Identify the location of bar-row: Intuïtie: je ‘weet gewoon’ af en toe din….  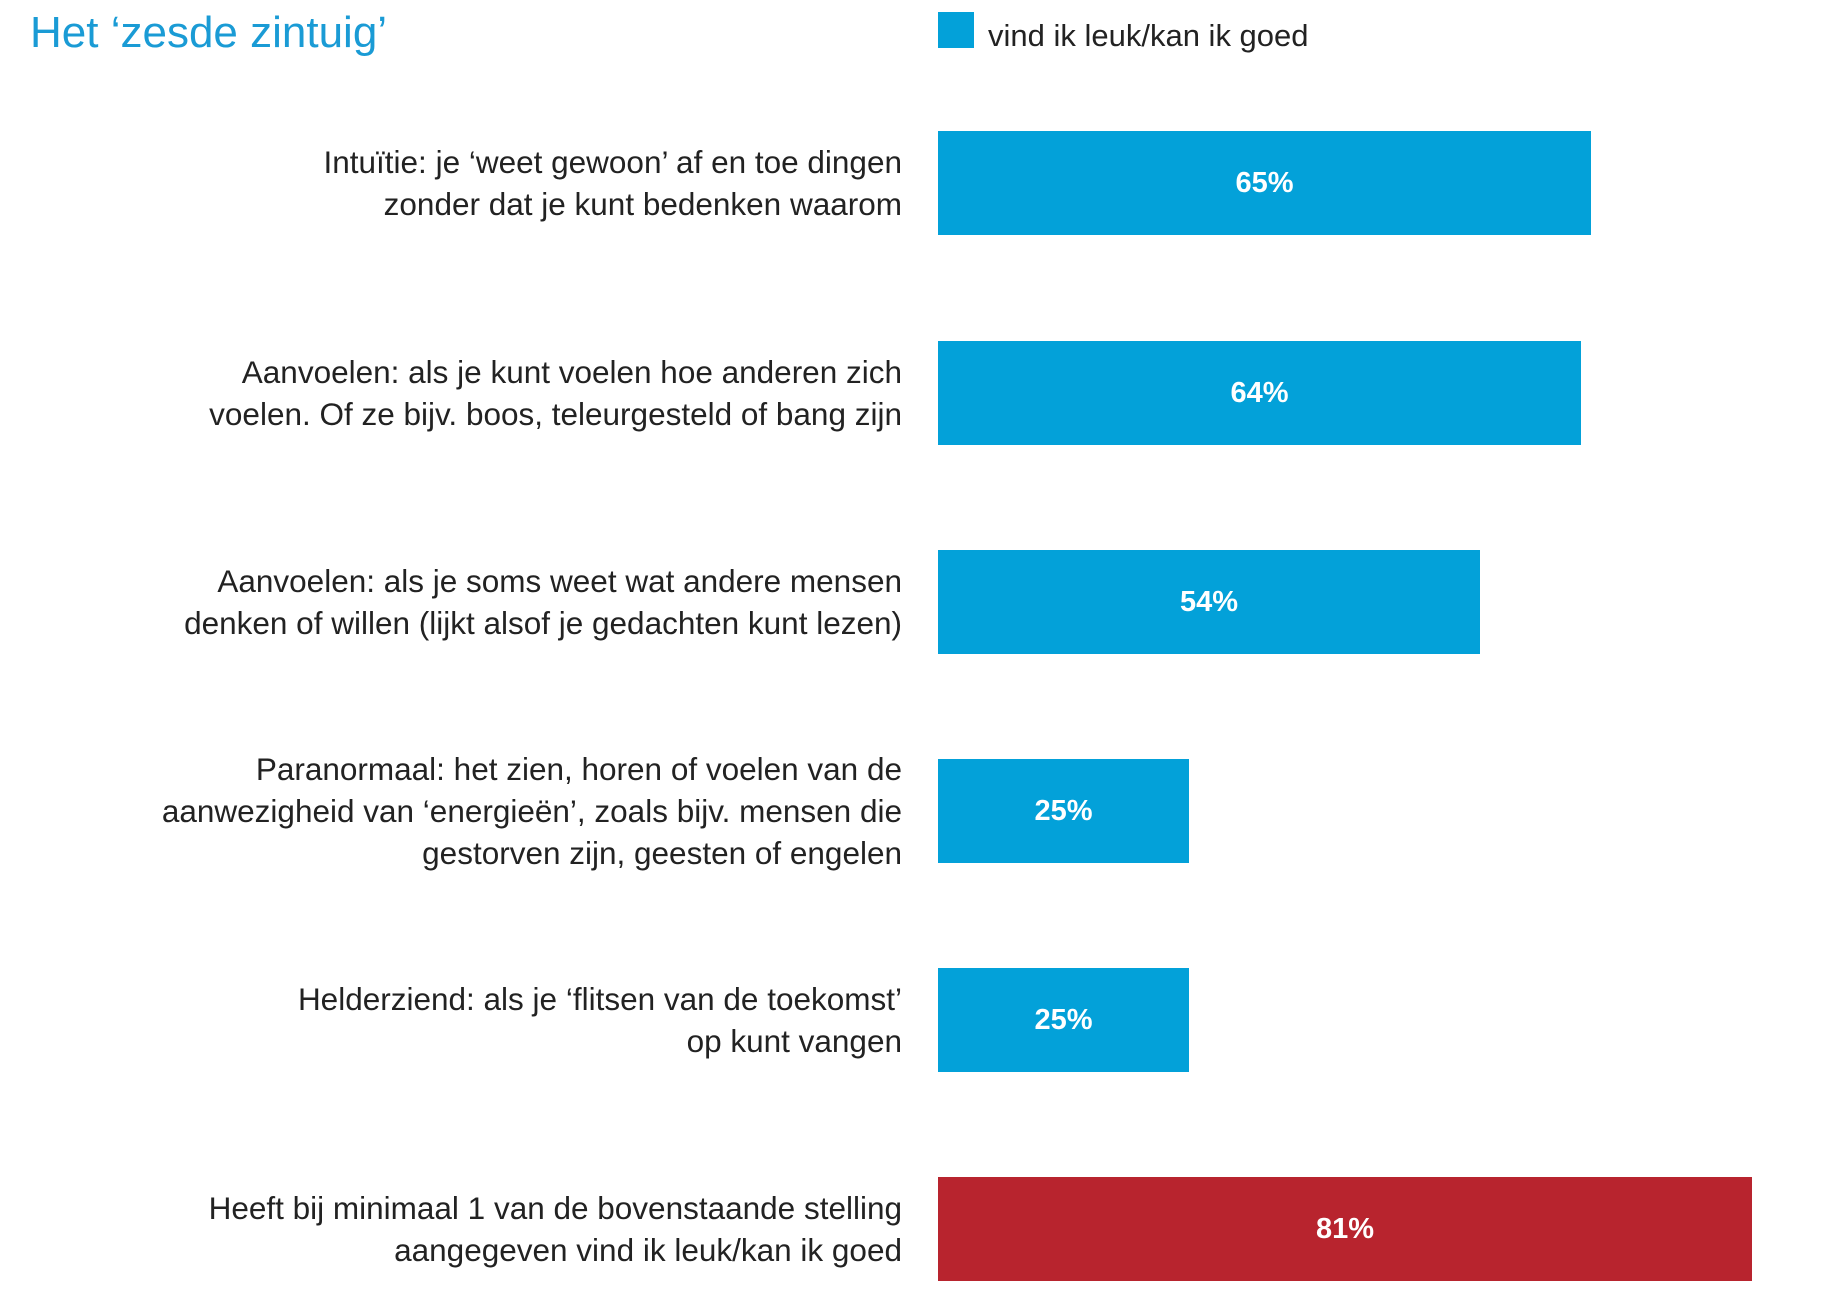
(919, 183).